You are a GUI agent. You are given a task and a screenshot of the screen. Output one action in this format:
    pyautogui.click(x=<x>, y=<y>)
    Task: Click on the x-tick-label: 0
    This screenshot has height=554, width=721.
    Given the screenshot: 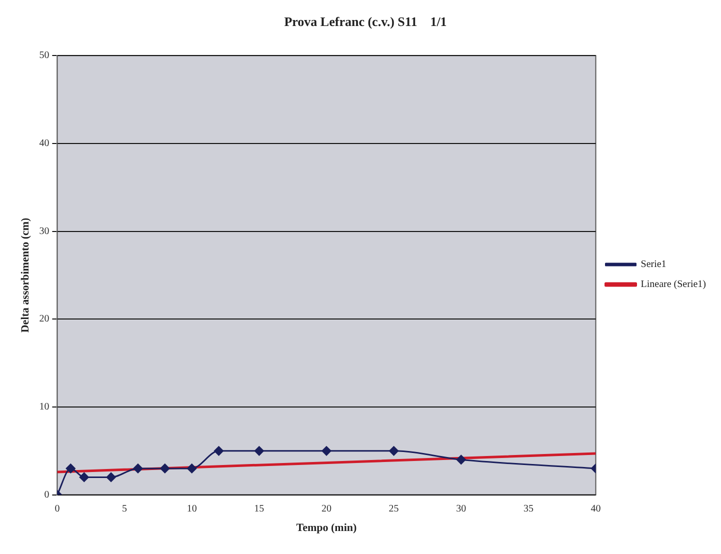 What is the action you would take?
    pyautogui.click(x=57, y=508)
    